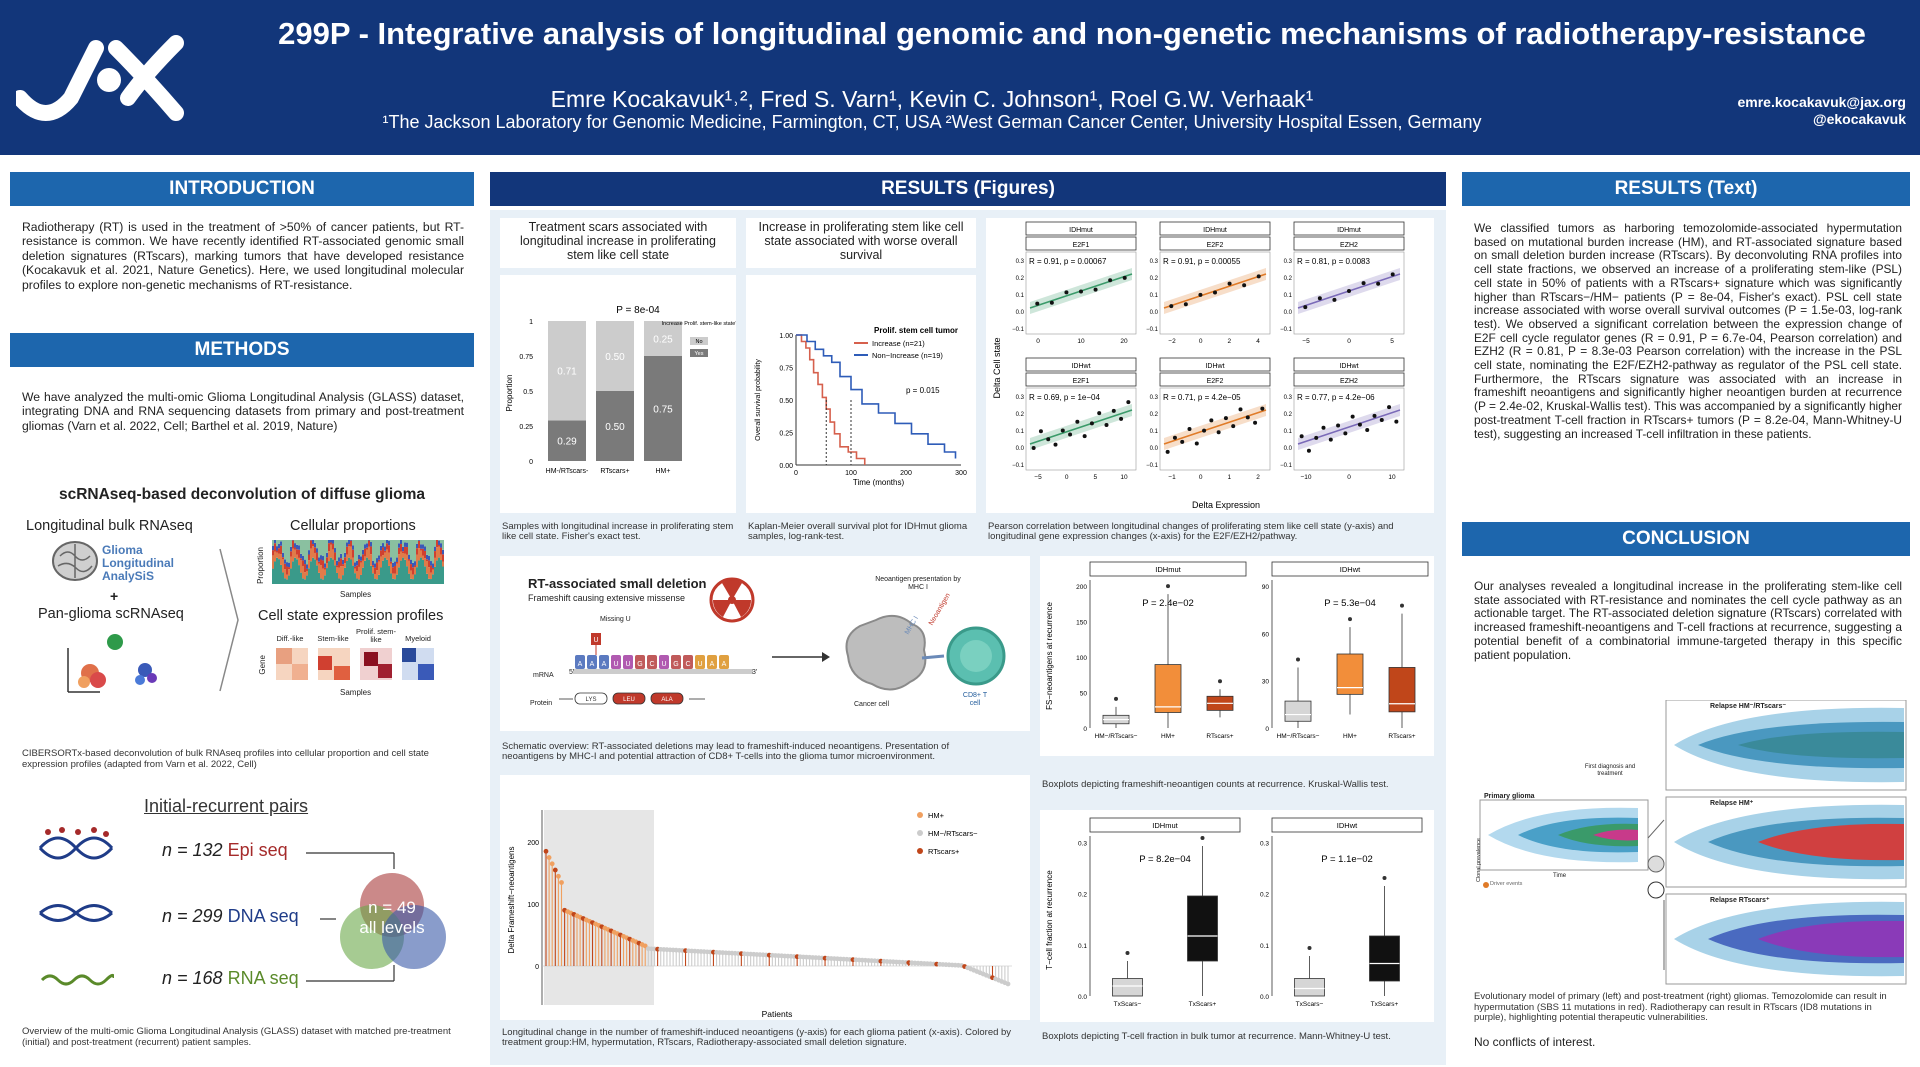 Image resolution: width=1920 pixels, height=1067 pixels. Describe the element at coordinates (1128, 1004) in the screenshot. I see `panel7-left-xtick: TxScars−` at that location.